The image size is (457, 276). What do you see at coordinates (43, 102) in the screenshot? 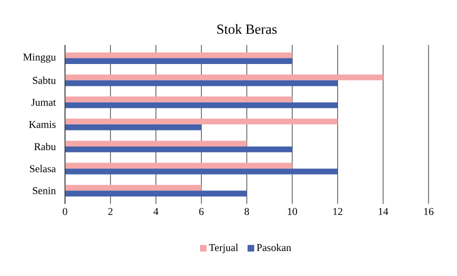
I see `y-tick-label: Jumat` at bounding box center [43, 102].